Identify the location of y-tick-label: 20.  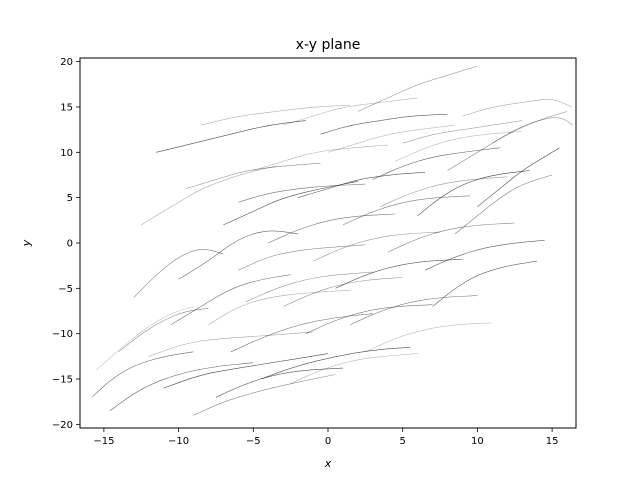
(66, 62).